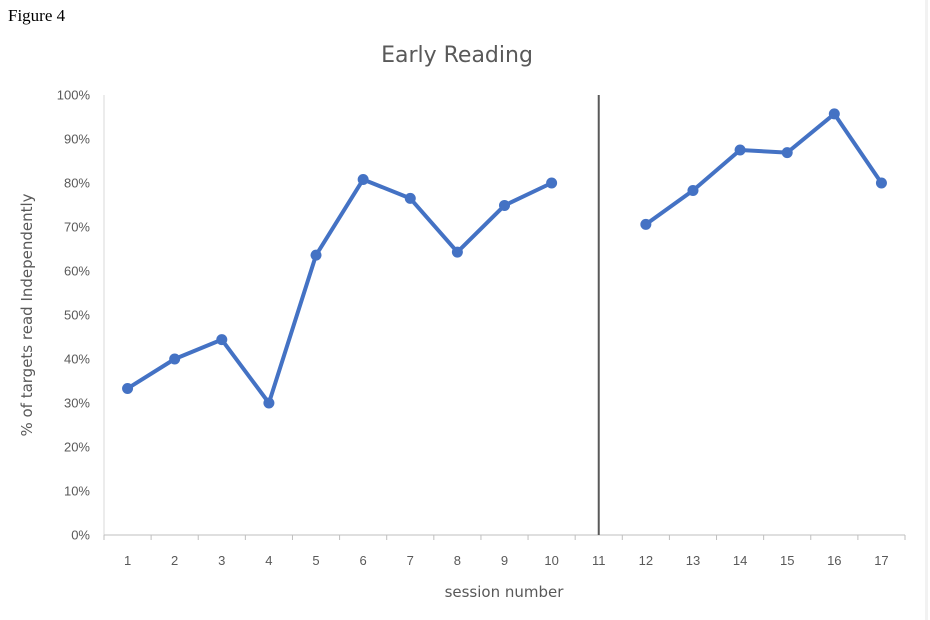 This screenshot has height=620, width=930. I want to click on y-tick-label: 20%, so click(77, 447).